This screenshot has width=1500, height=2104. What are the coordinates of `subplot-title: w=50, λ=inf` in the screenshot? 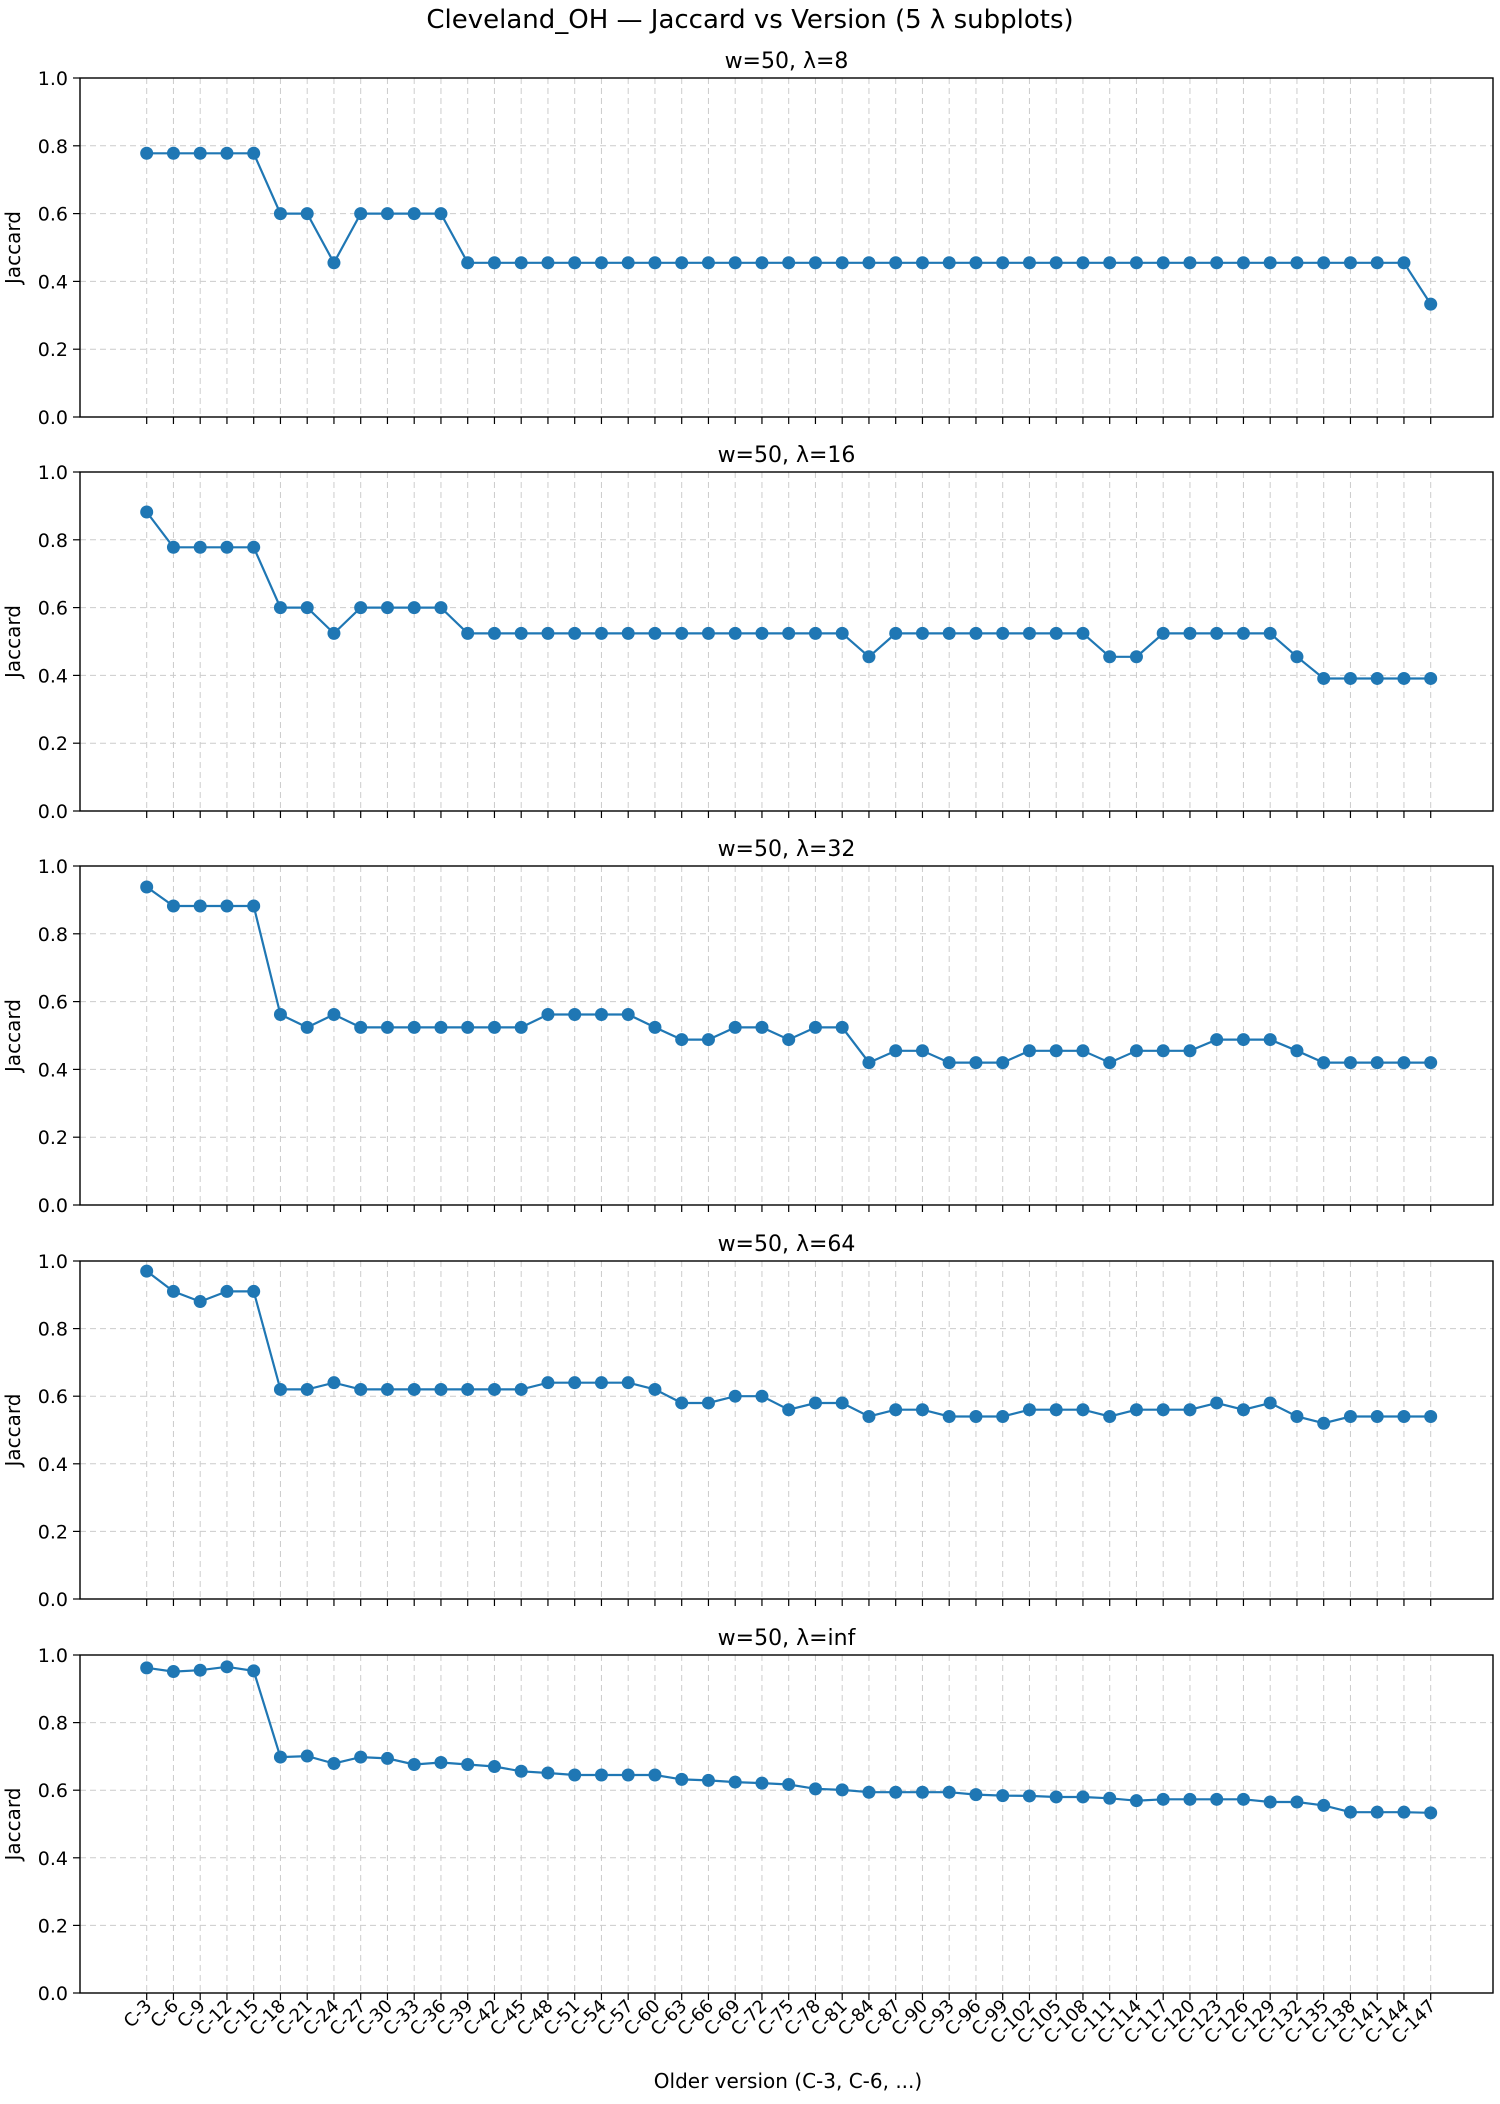 It's located at (787, 1638).